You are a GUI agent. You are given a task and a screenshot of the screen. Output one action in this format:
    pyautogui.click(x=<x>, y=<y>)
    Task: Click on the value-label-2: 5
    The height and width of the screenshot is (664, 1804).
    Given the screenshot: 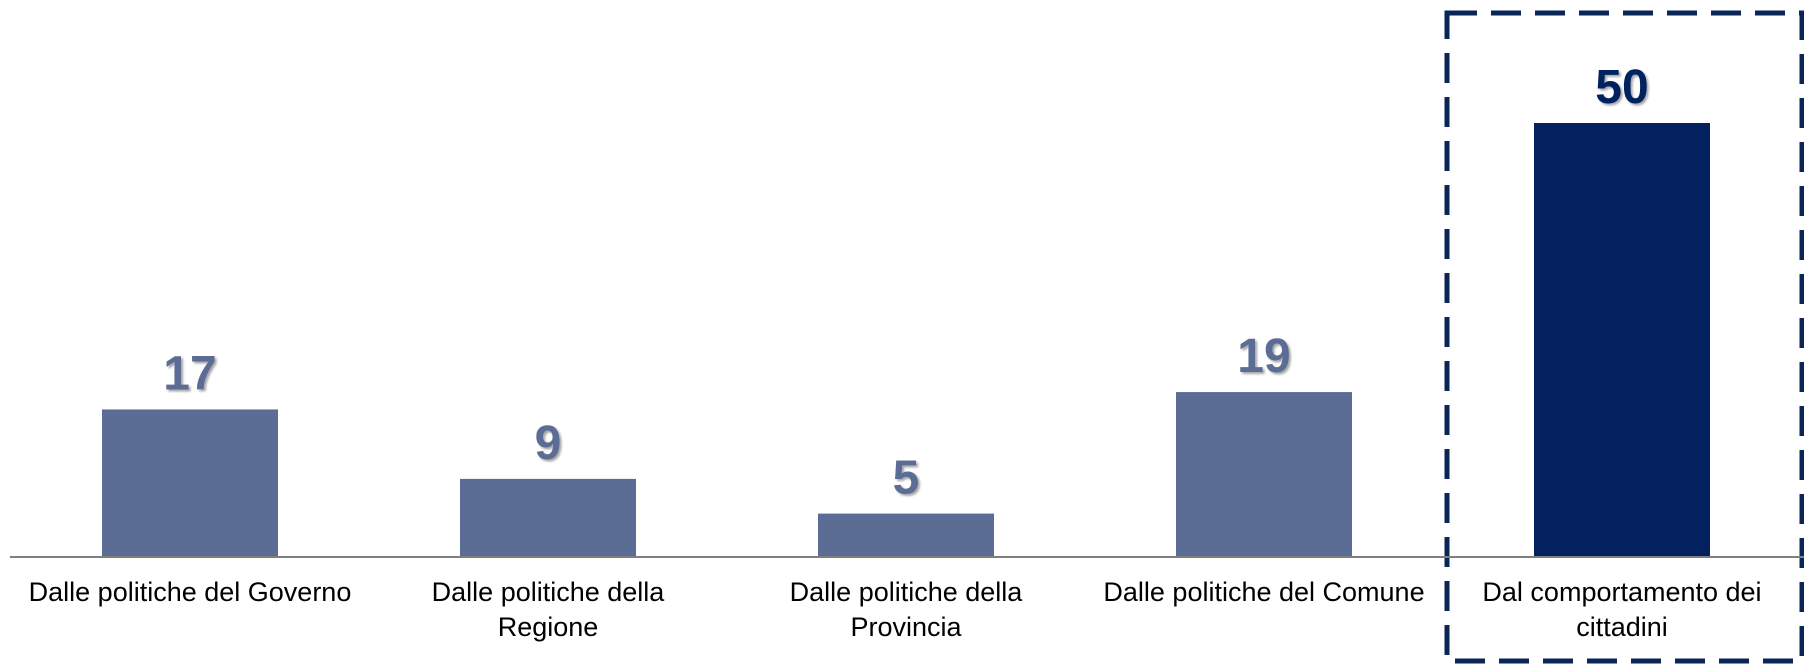 What is the action you would take?
    pyautogui.click(x=906, y=478)
    